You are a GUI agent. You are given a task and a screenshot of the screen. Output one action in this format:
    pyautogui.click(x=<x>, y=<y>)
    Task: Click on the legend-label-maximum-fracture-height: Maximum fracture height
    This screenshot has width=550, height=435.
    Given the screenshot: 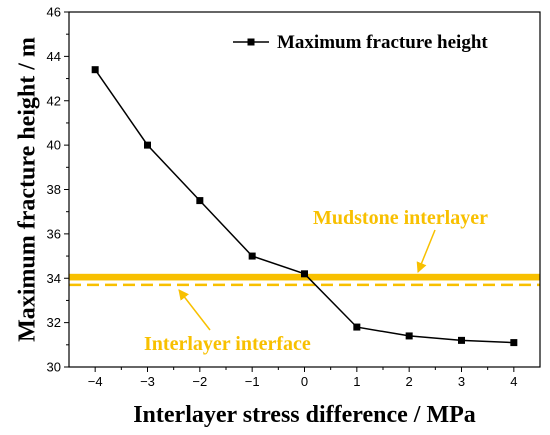 What is the action you would take?
    pyautogui.click(x=382, y=42)
    